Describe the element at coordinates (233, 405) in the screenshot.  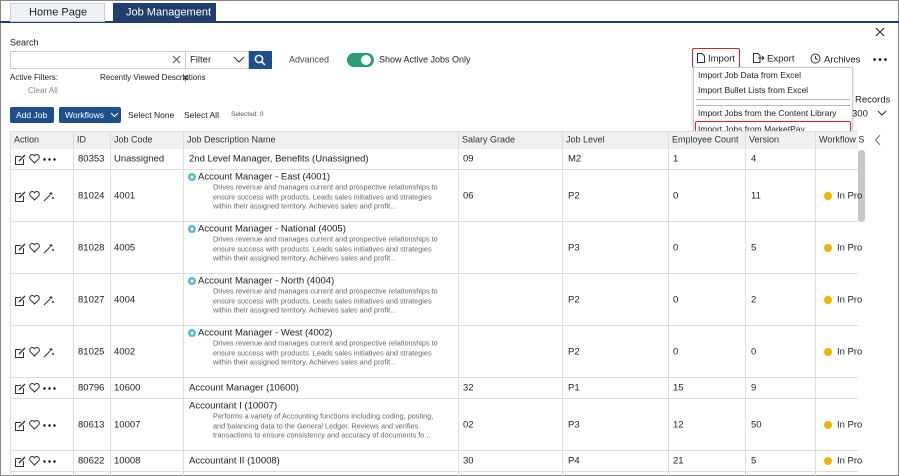
I see `job-name: Accountant I (10007)` at that location.